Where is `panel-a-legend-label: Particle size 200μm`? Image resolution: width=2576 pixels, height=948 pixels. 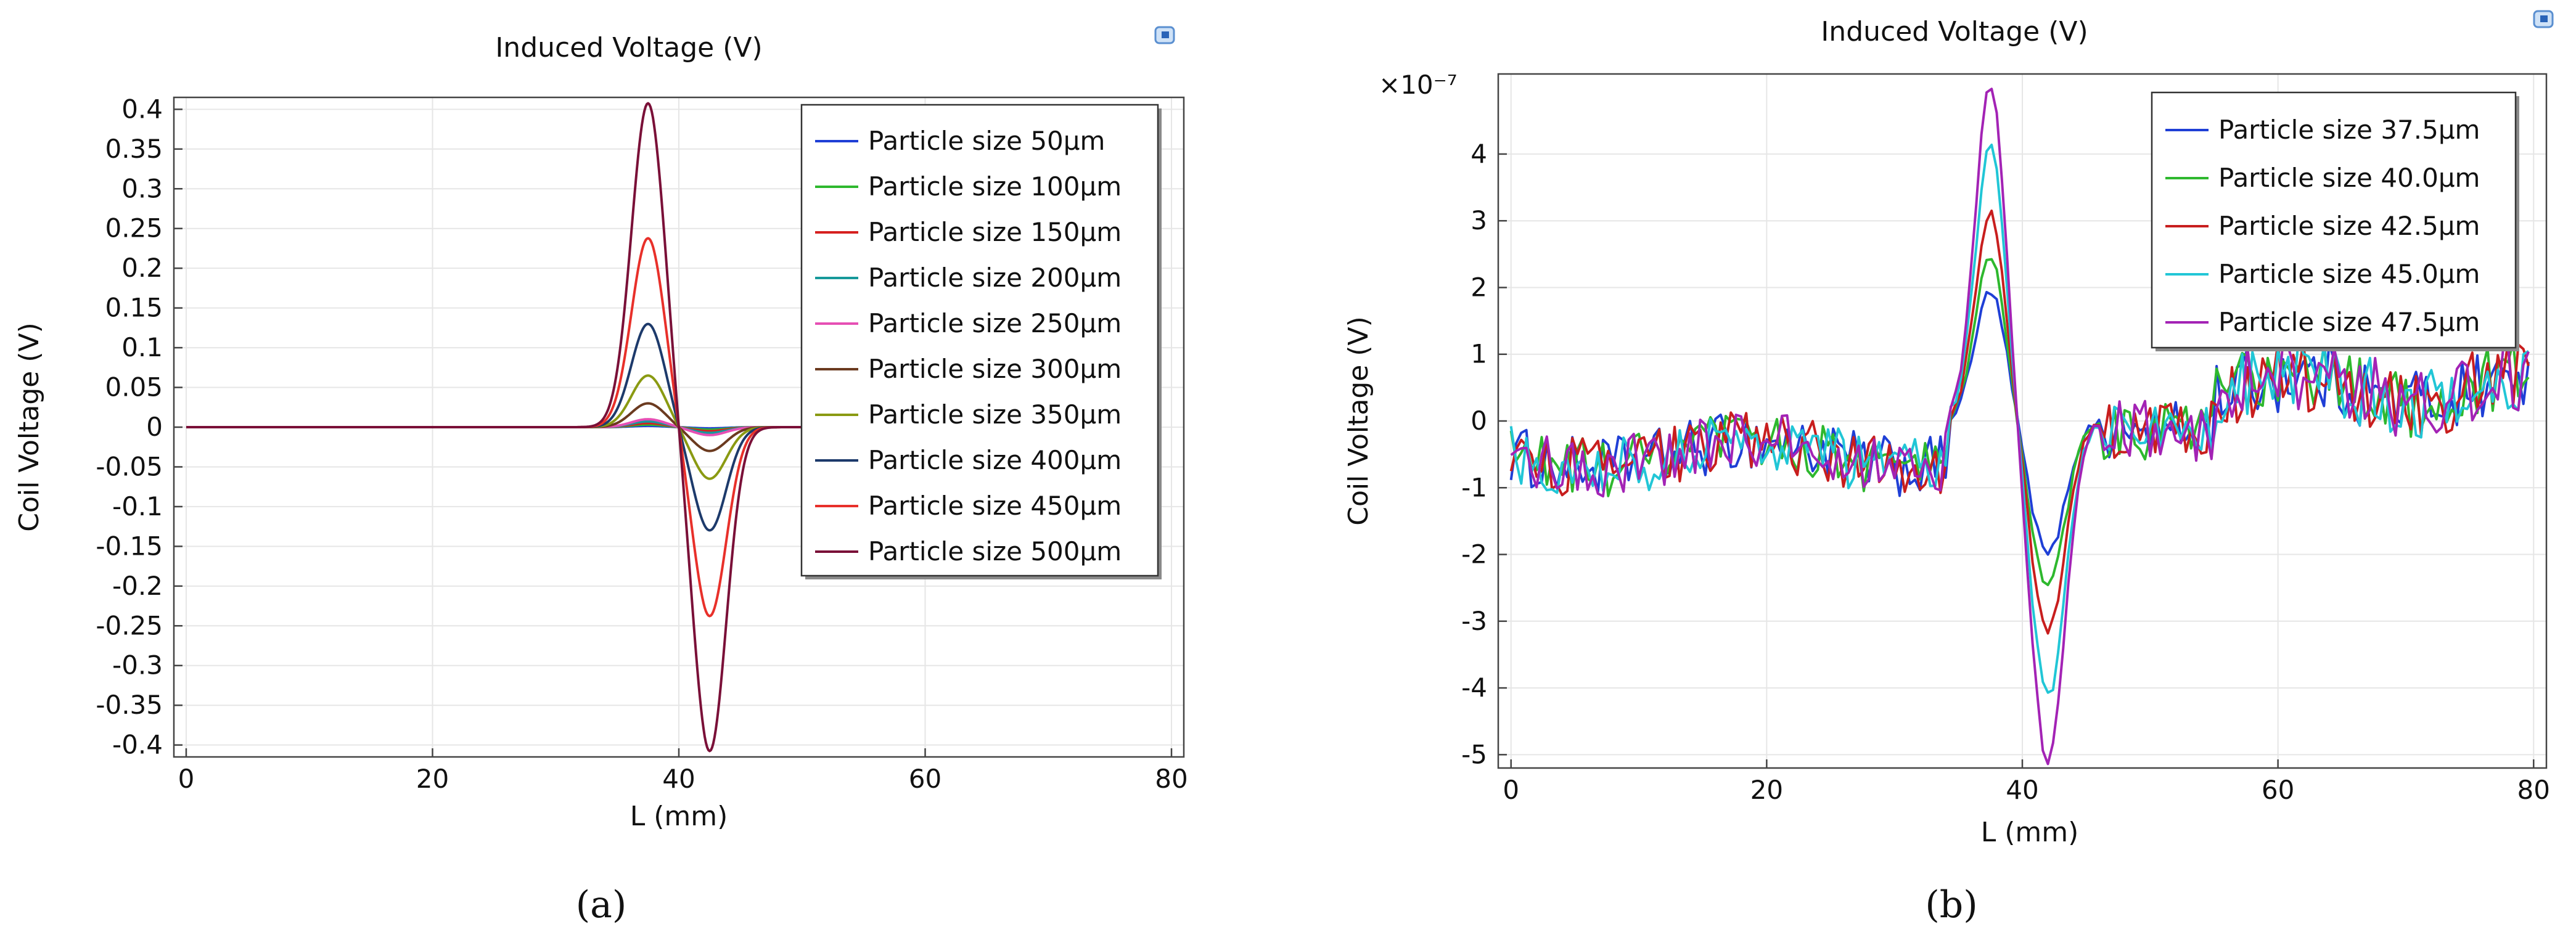
panel-a-legend-label: Particle size 200μm is located at coordinates (995, 278).